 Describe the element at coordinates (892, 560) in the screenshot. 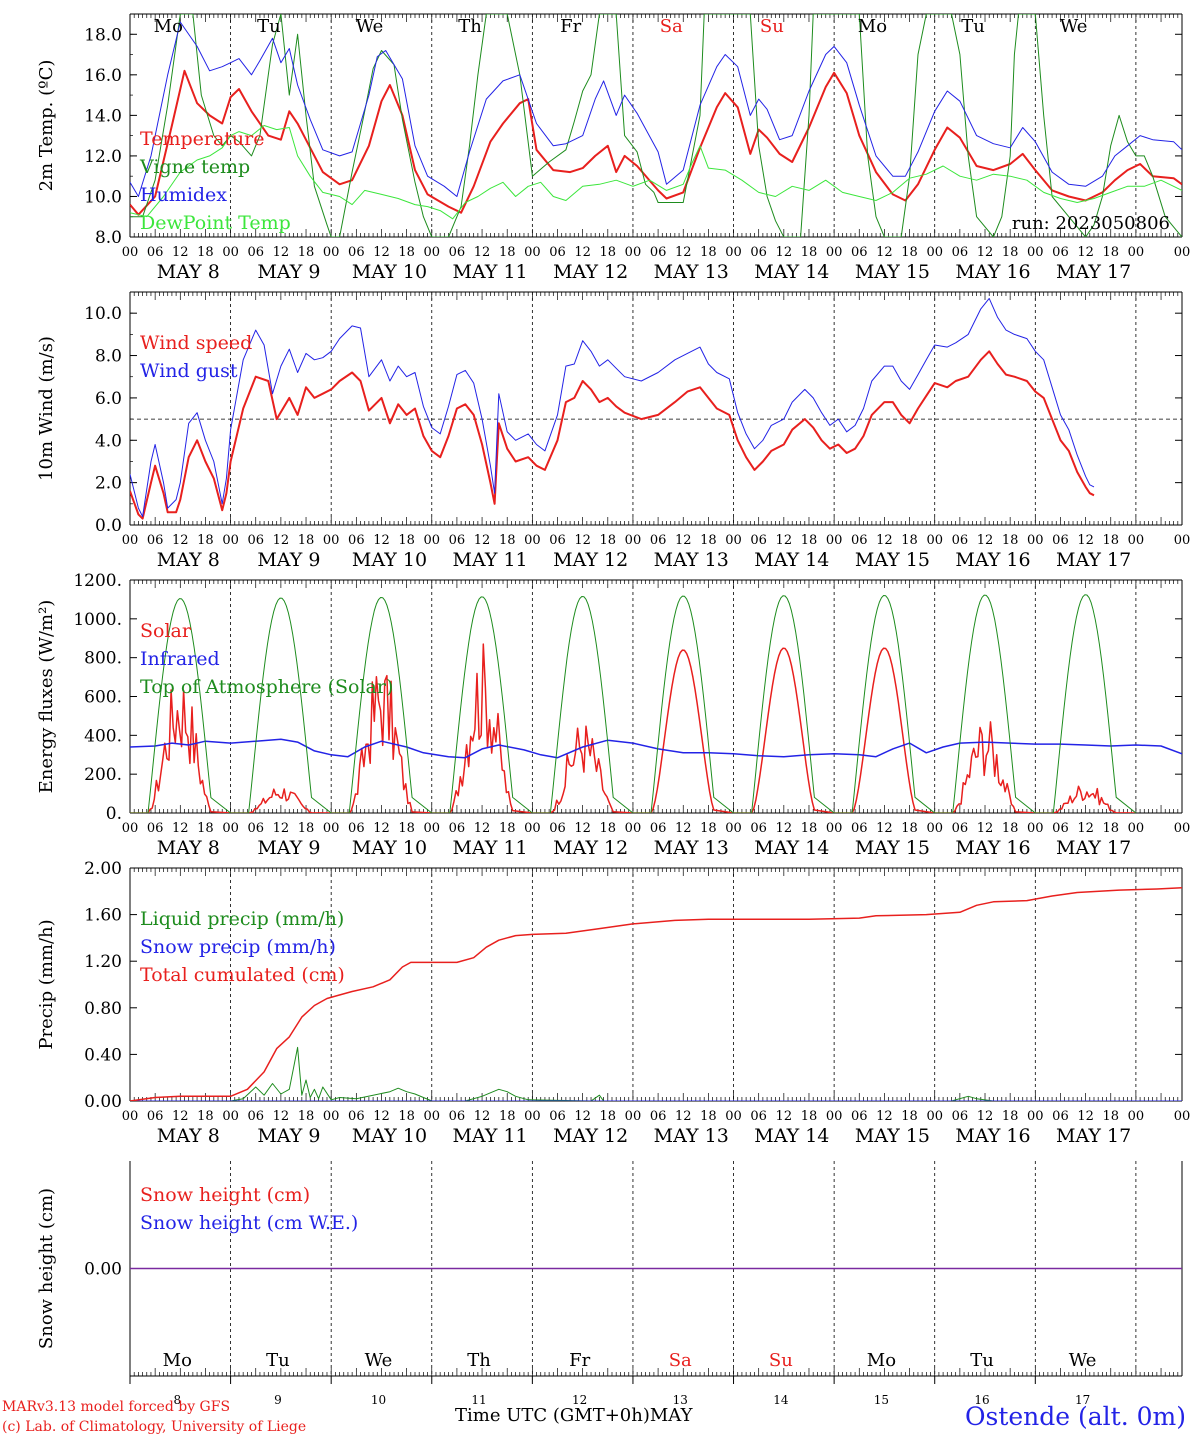

I see `date-label: MAY 15` at that location.